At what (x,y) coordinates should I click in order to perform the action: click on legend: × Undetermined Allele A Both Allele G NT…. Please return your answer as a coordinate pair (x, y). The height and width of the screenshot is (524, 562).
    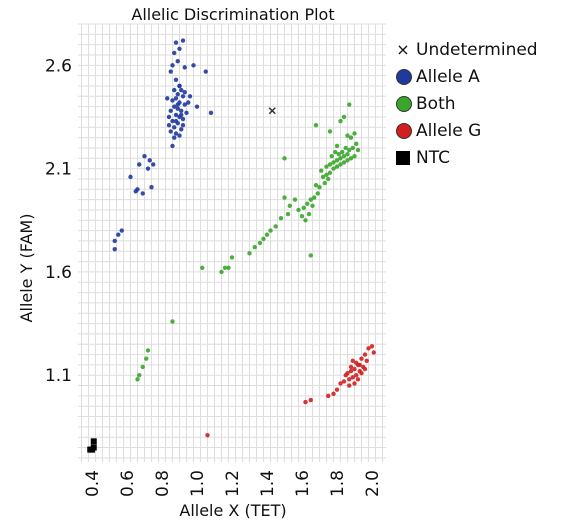
    Looking at the image, I should click on (467, 103).